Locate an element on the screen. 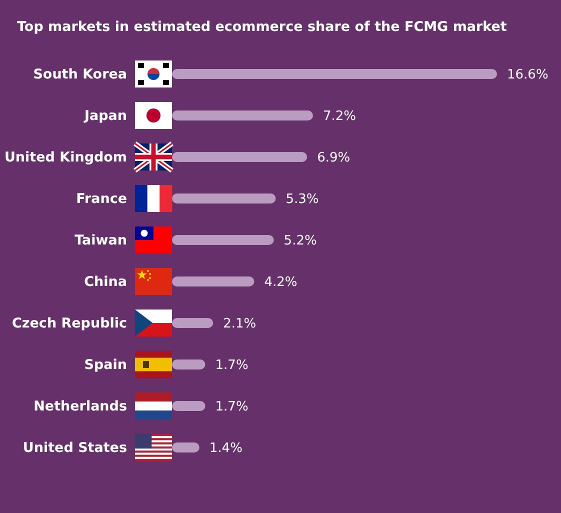 The image size is (561, 513). data-label: 4.2% is located at coordinates (281, 282).